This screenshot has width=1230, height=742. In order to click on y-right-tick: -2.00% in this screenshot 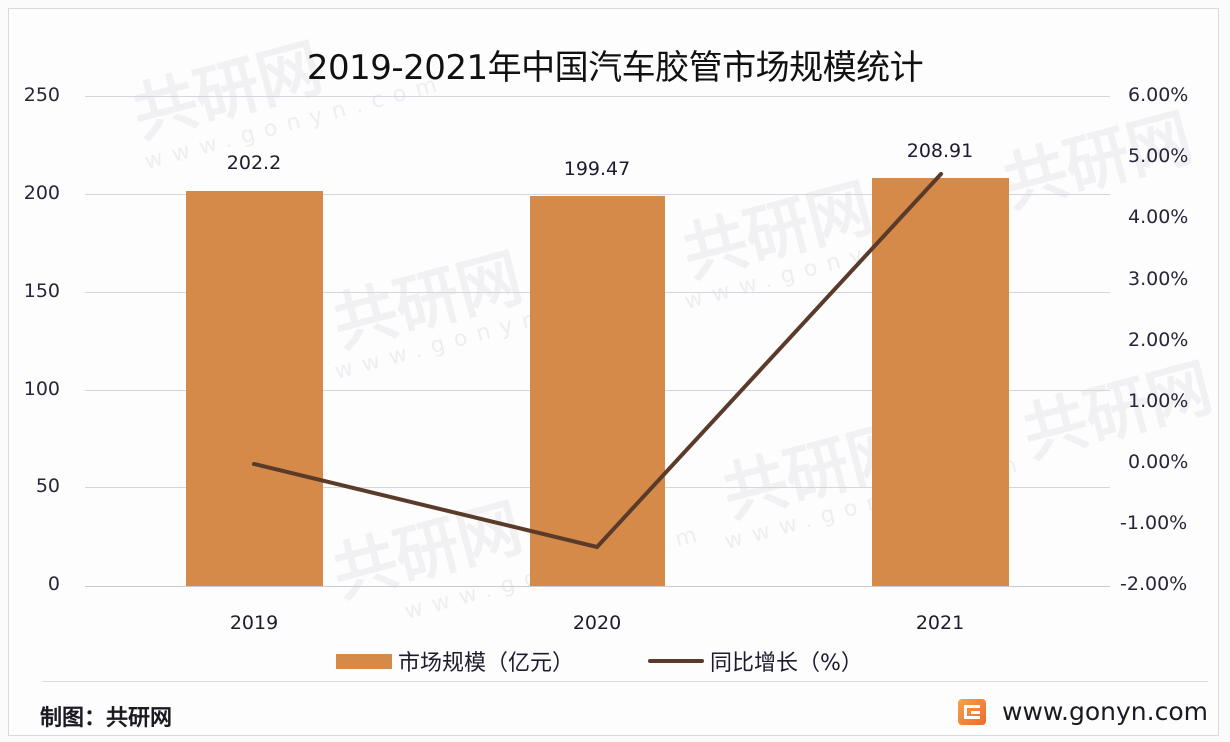, I will do `click(1154, 584)`.